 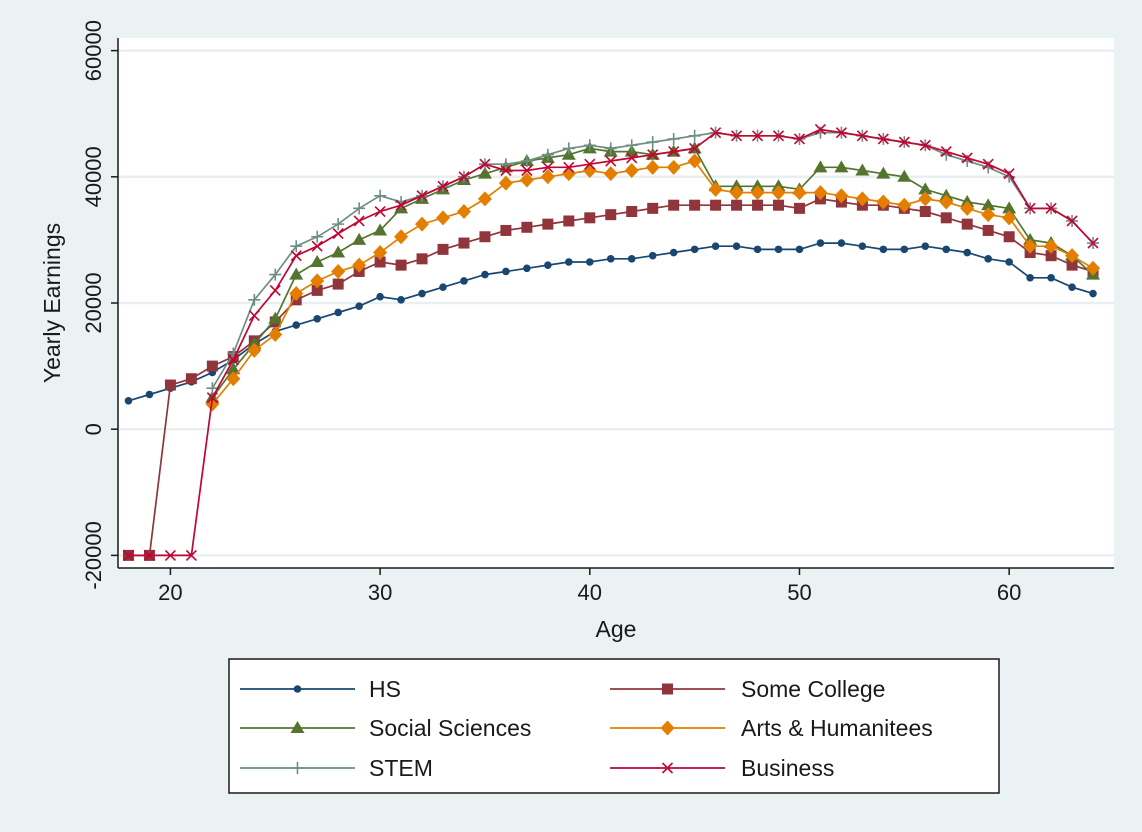 What do you see at coordinates (336, 768) in the screenshot?
I see `legend-item-stem: STEM` at bounding box center [336, 768].